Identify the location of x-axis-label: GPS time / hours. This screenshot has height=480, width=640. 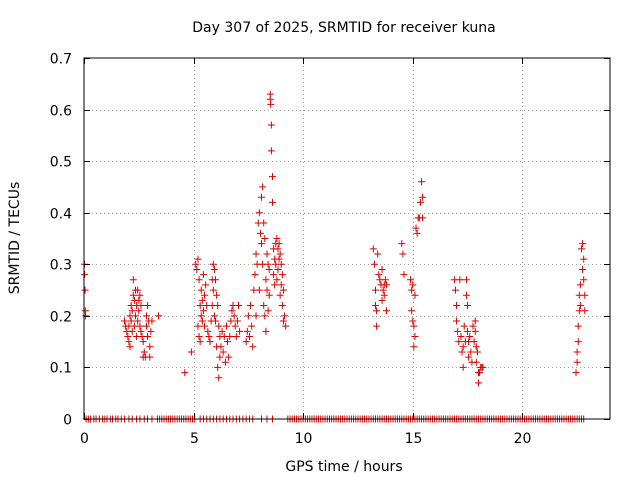
(343, 467).